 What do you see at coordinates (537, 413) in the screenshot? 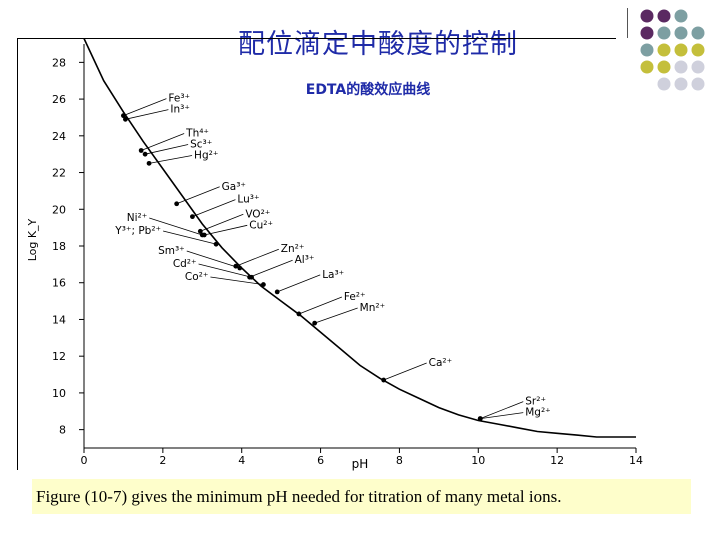
I see `ion-label: Mg²⁺` at bounding box center [537, 413].